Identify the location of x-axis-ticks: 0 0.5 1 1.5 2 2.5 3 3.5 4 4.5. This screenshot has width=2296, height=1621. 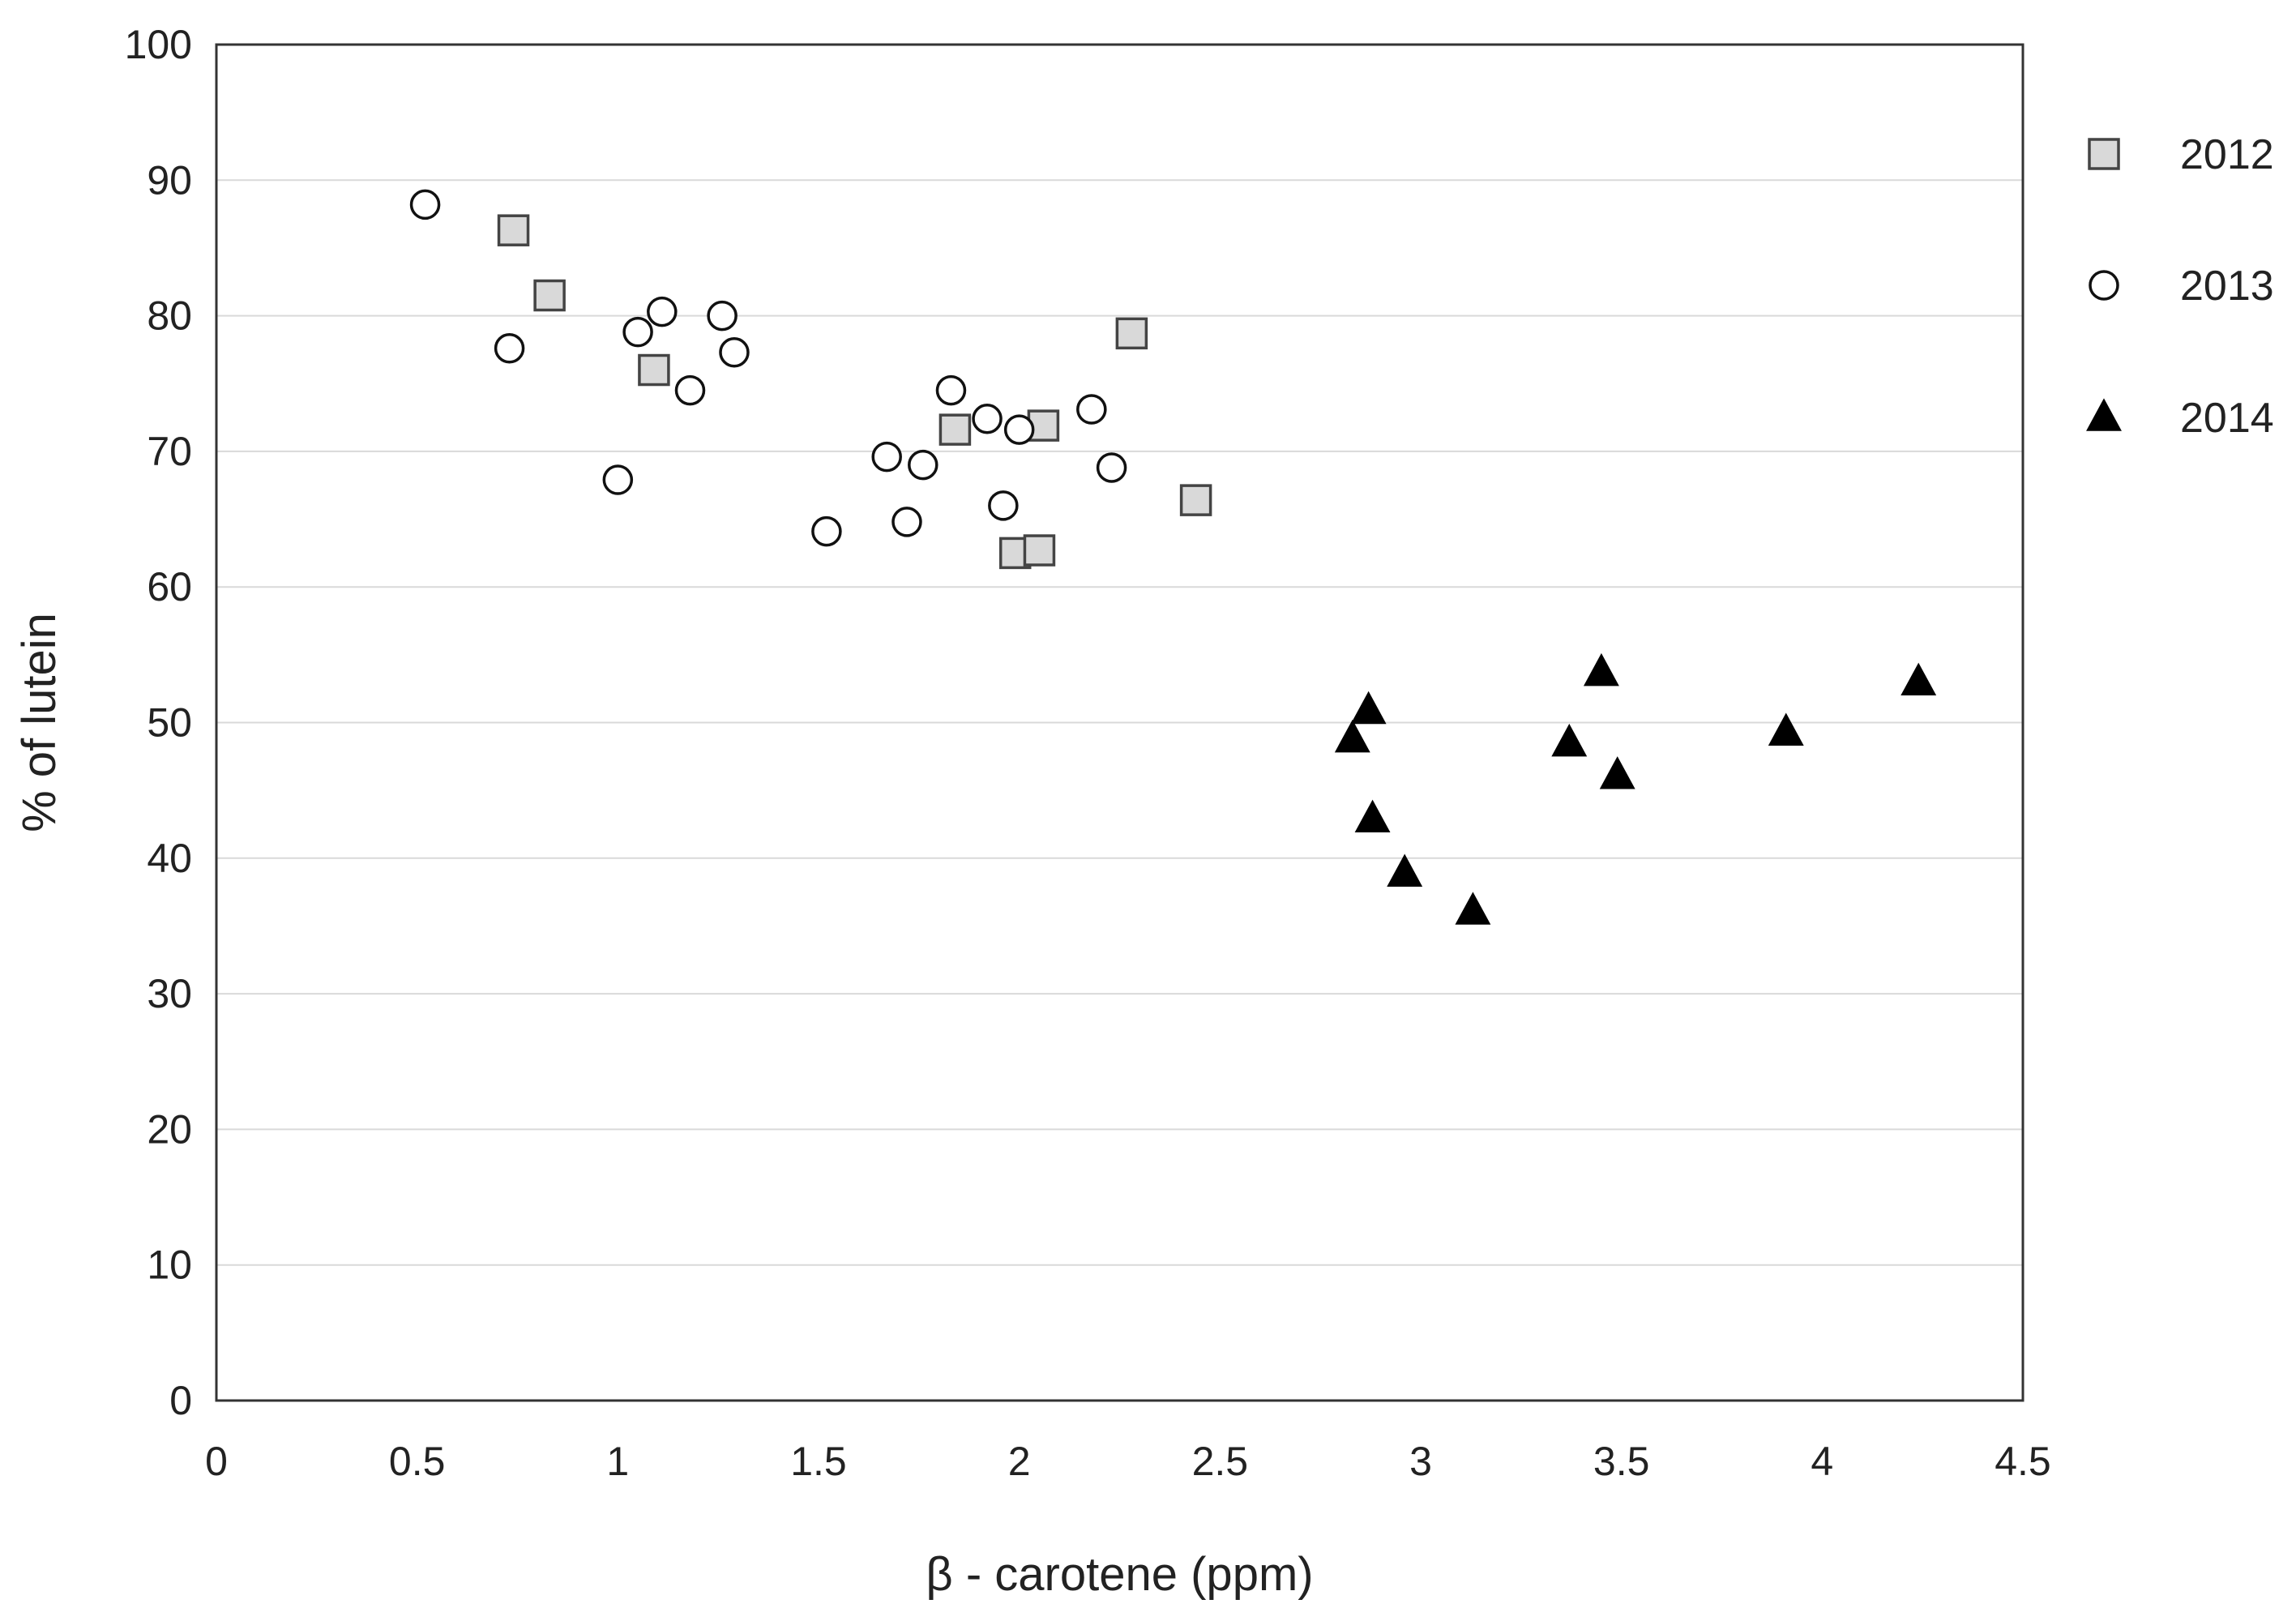
(1128, 1462).